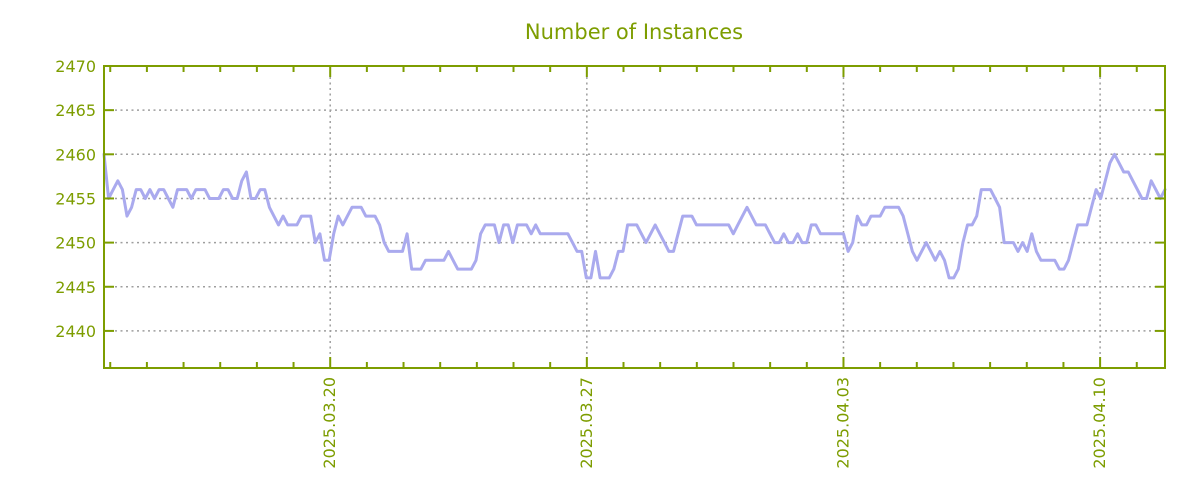  I want to click on y-tick-label: 2450, so click(75, 243).